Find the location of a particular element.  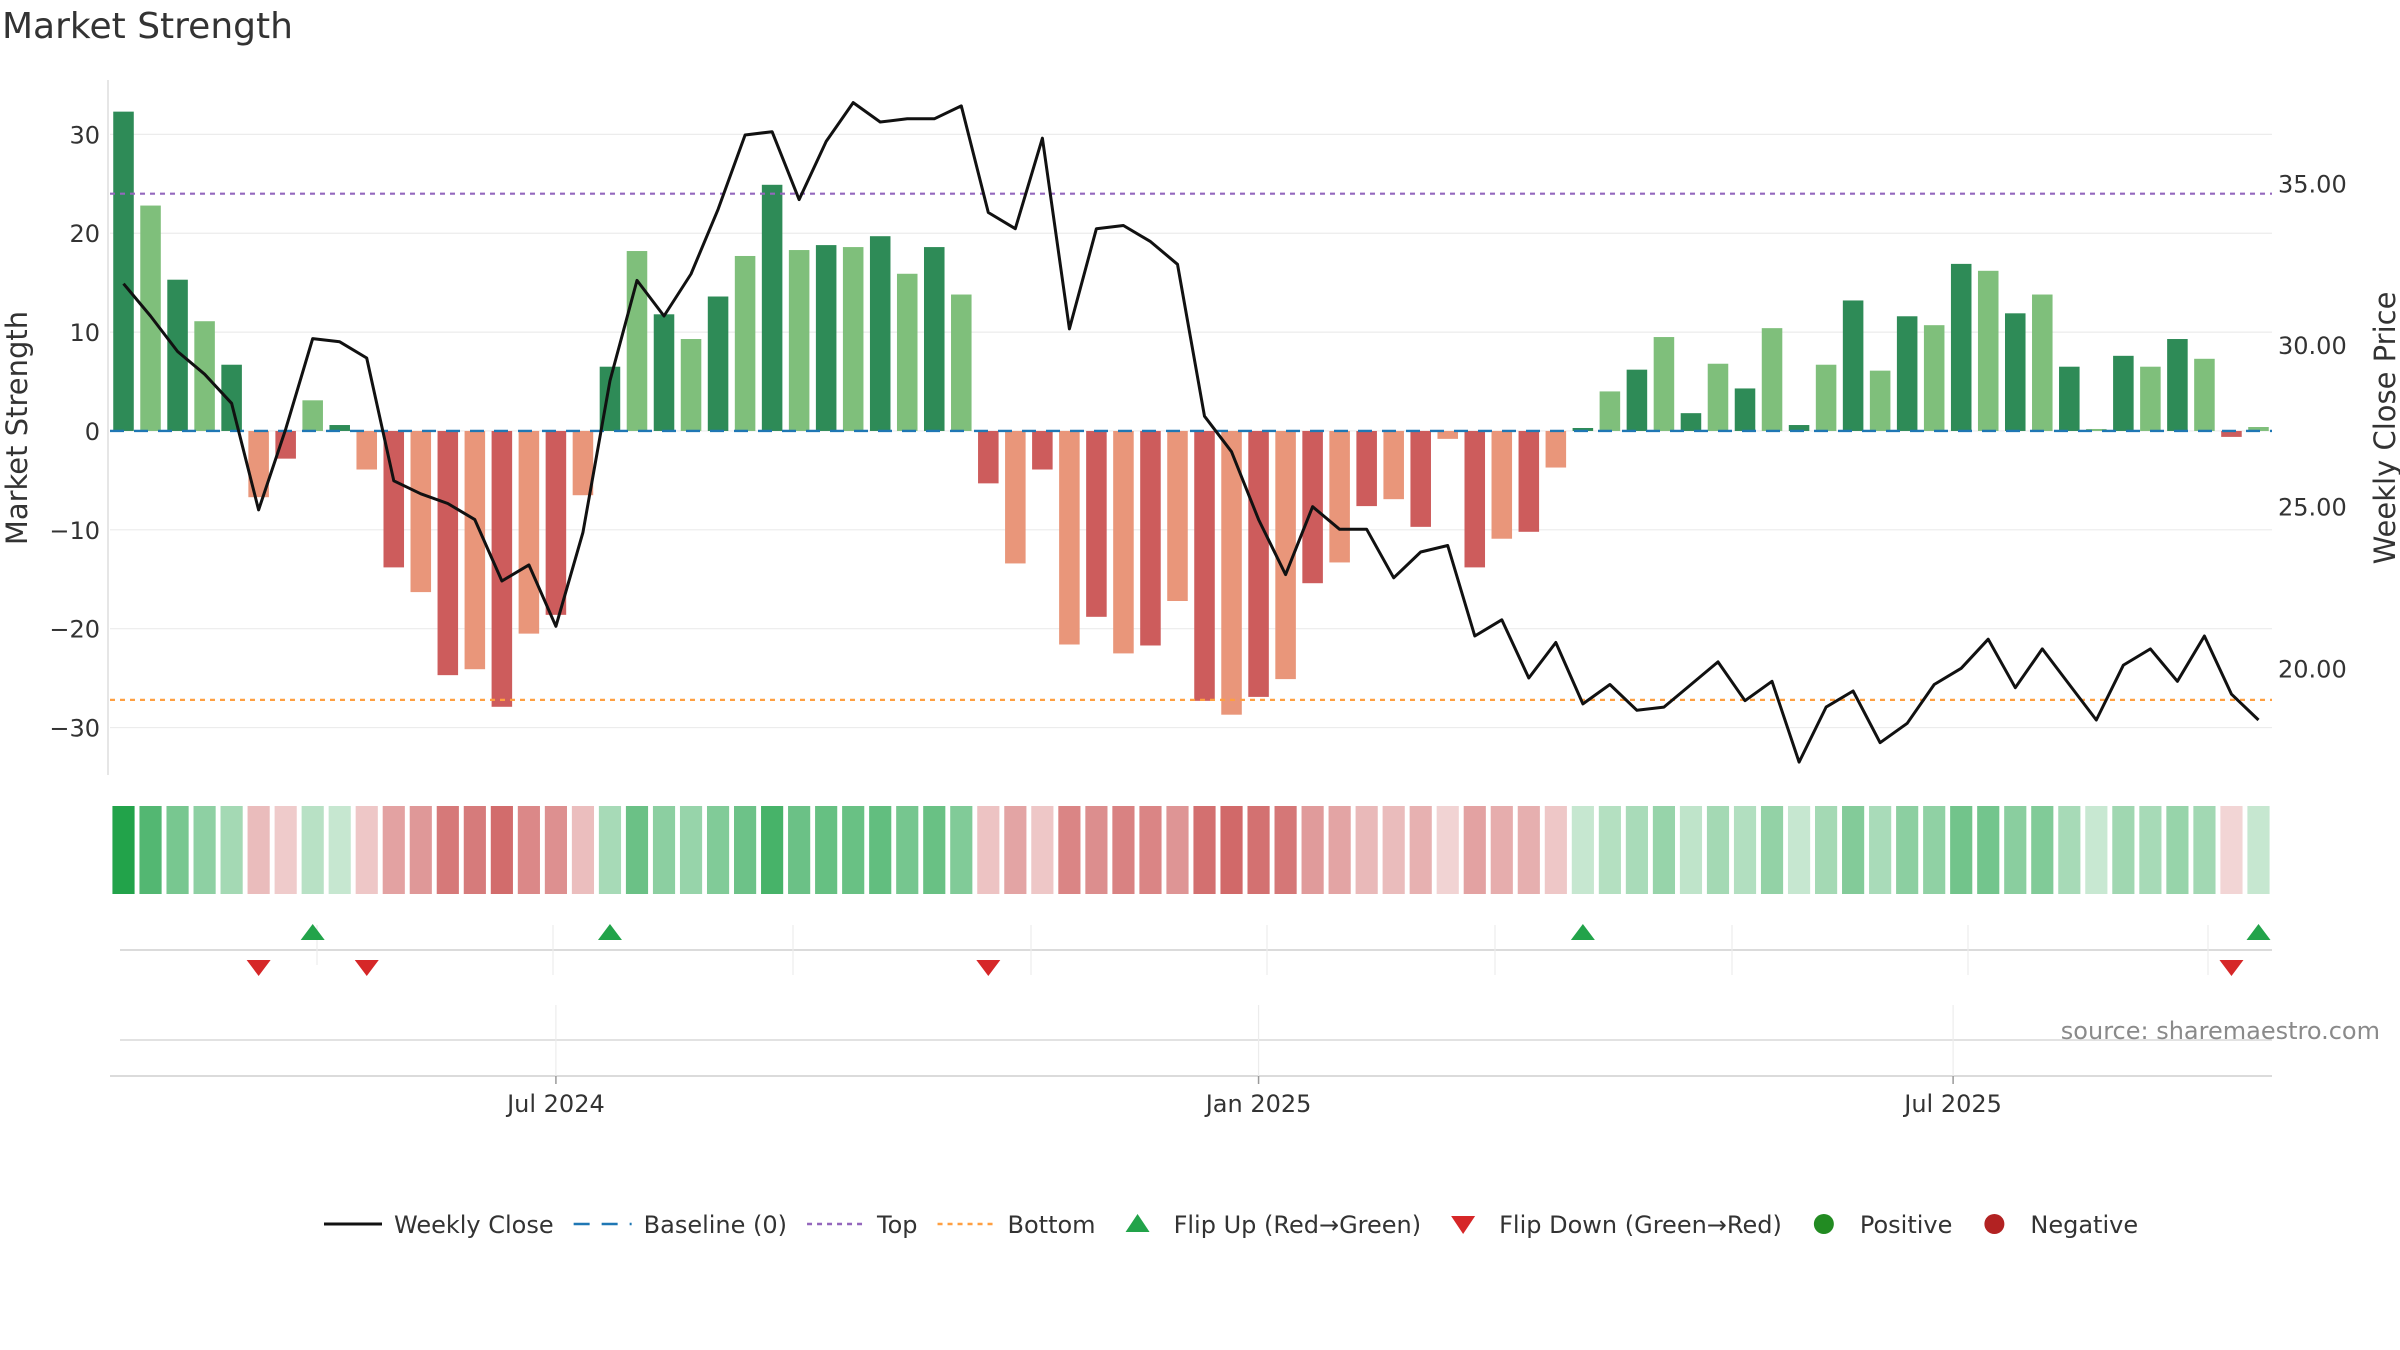

legend-item-bottom: Bottom is located at coordinates (1016, 1225).